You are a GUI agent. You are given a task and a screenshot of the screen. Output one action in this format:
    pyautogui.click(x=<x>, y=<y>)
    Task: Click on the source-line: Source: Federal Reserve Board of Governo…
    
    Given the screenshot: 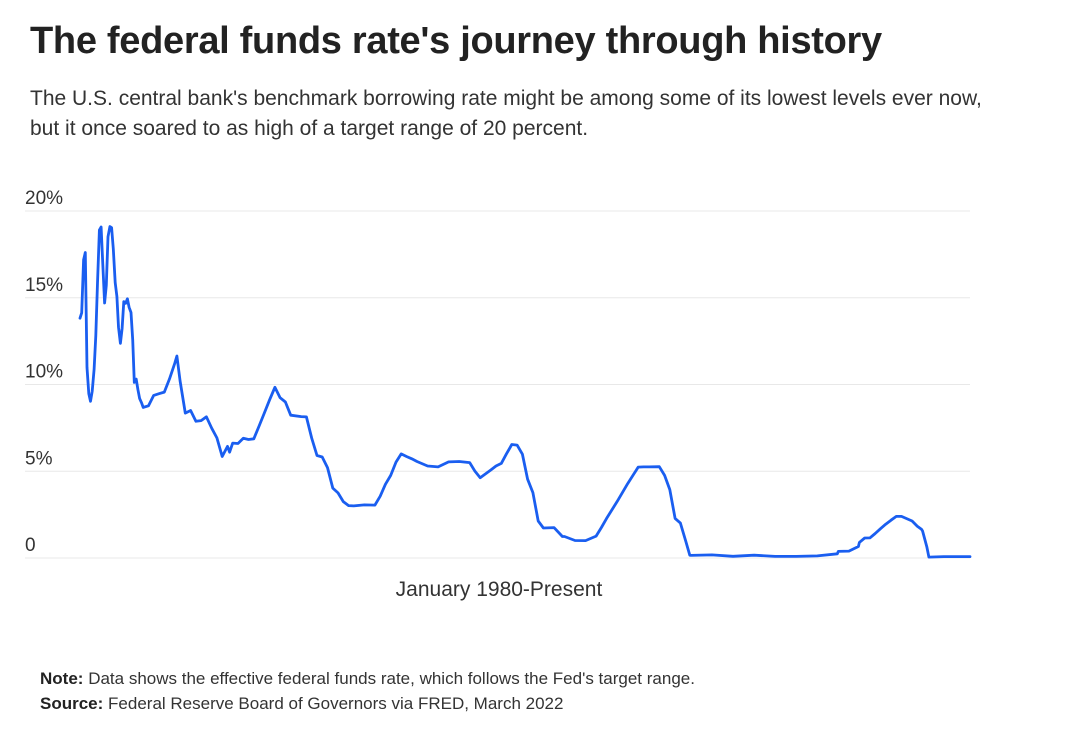 What is the action you would take?
    pyautogui.click(x=367, y=703)
    